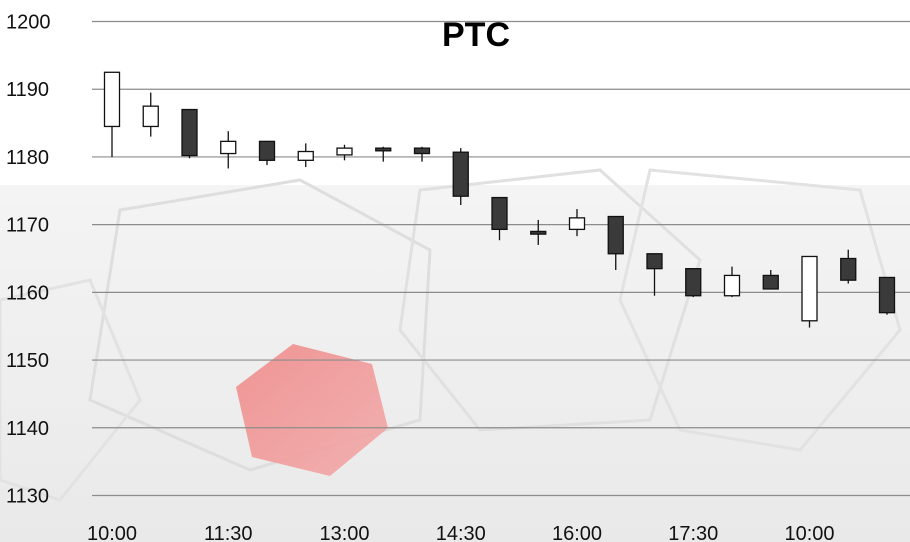 The image size is (910, 542). I want to click on x-tick-label: 14:30, so click(461, 532).